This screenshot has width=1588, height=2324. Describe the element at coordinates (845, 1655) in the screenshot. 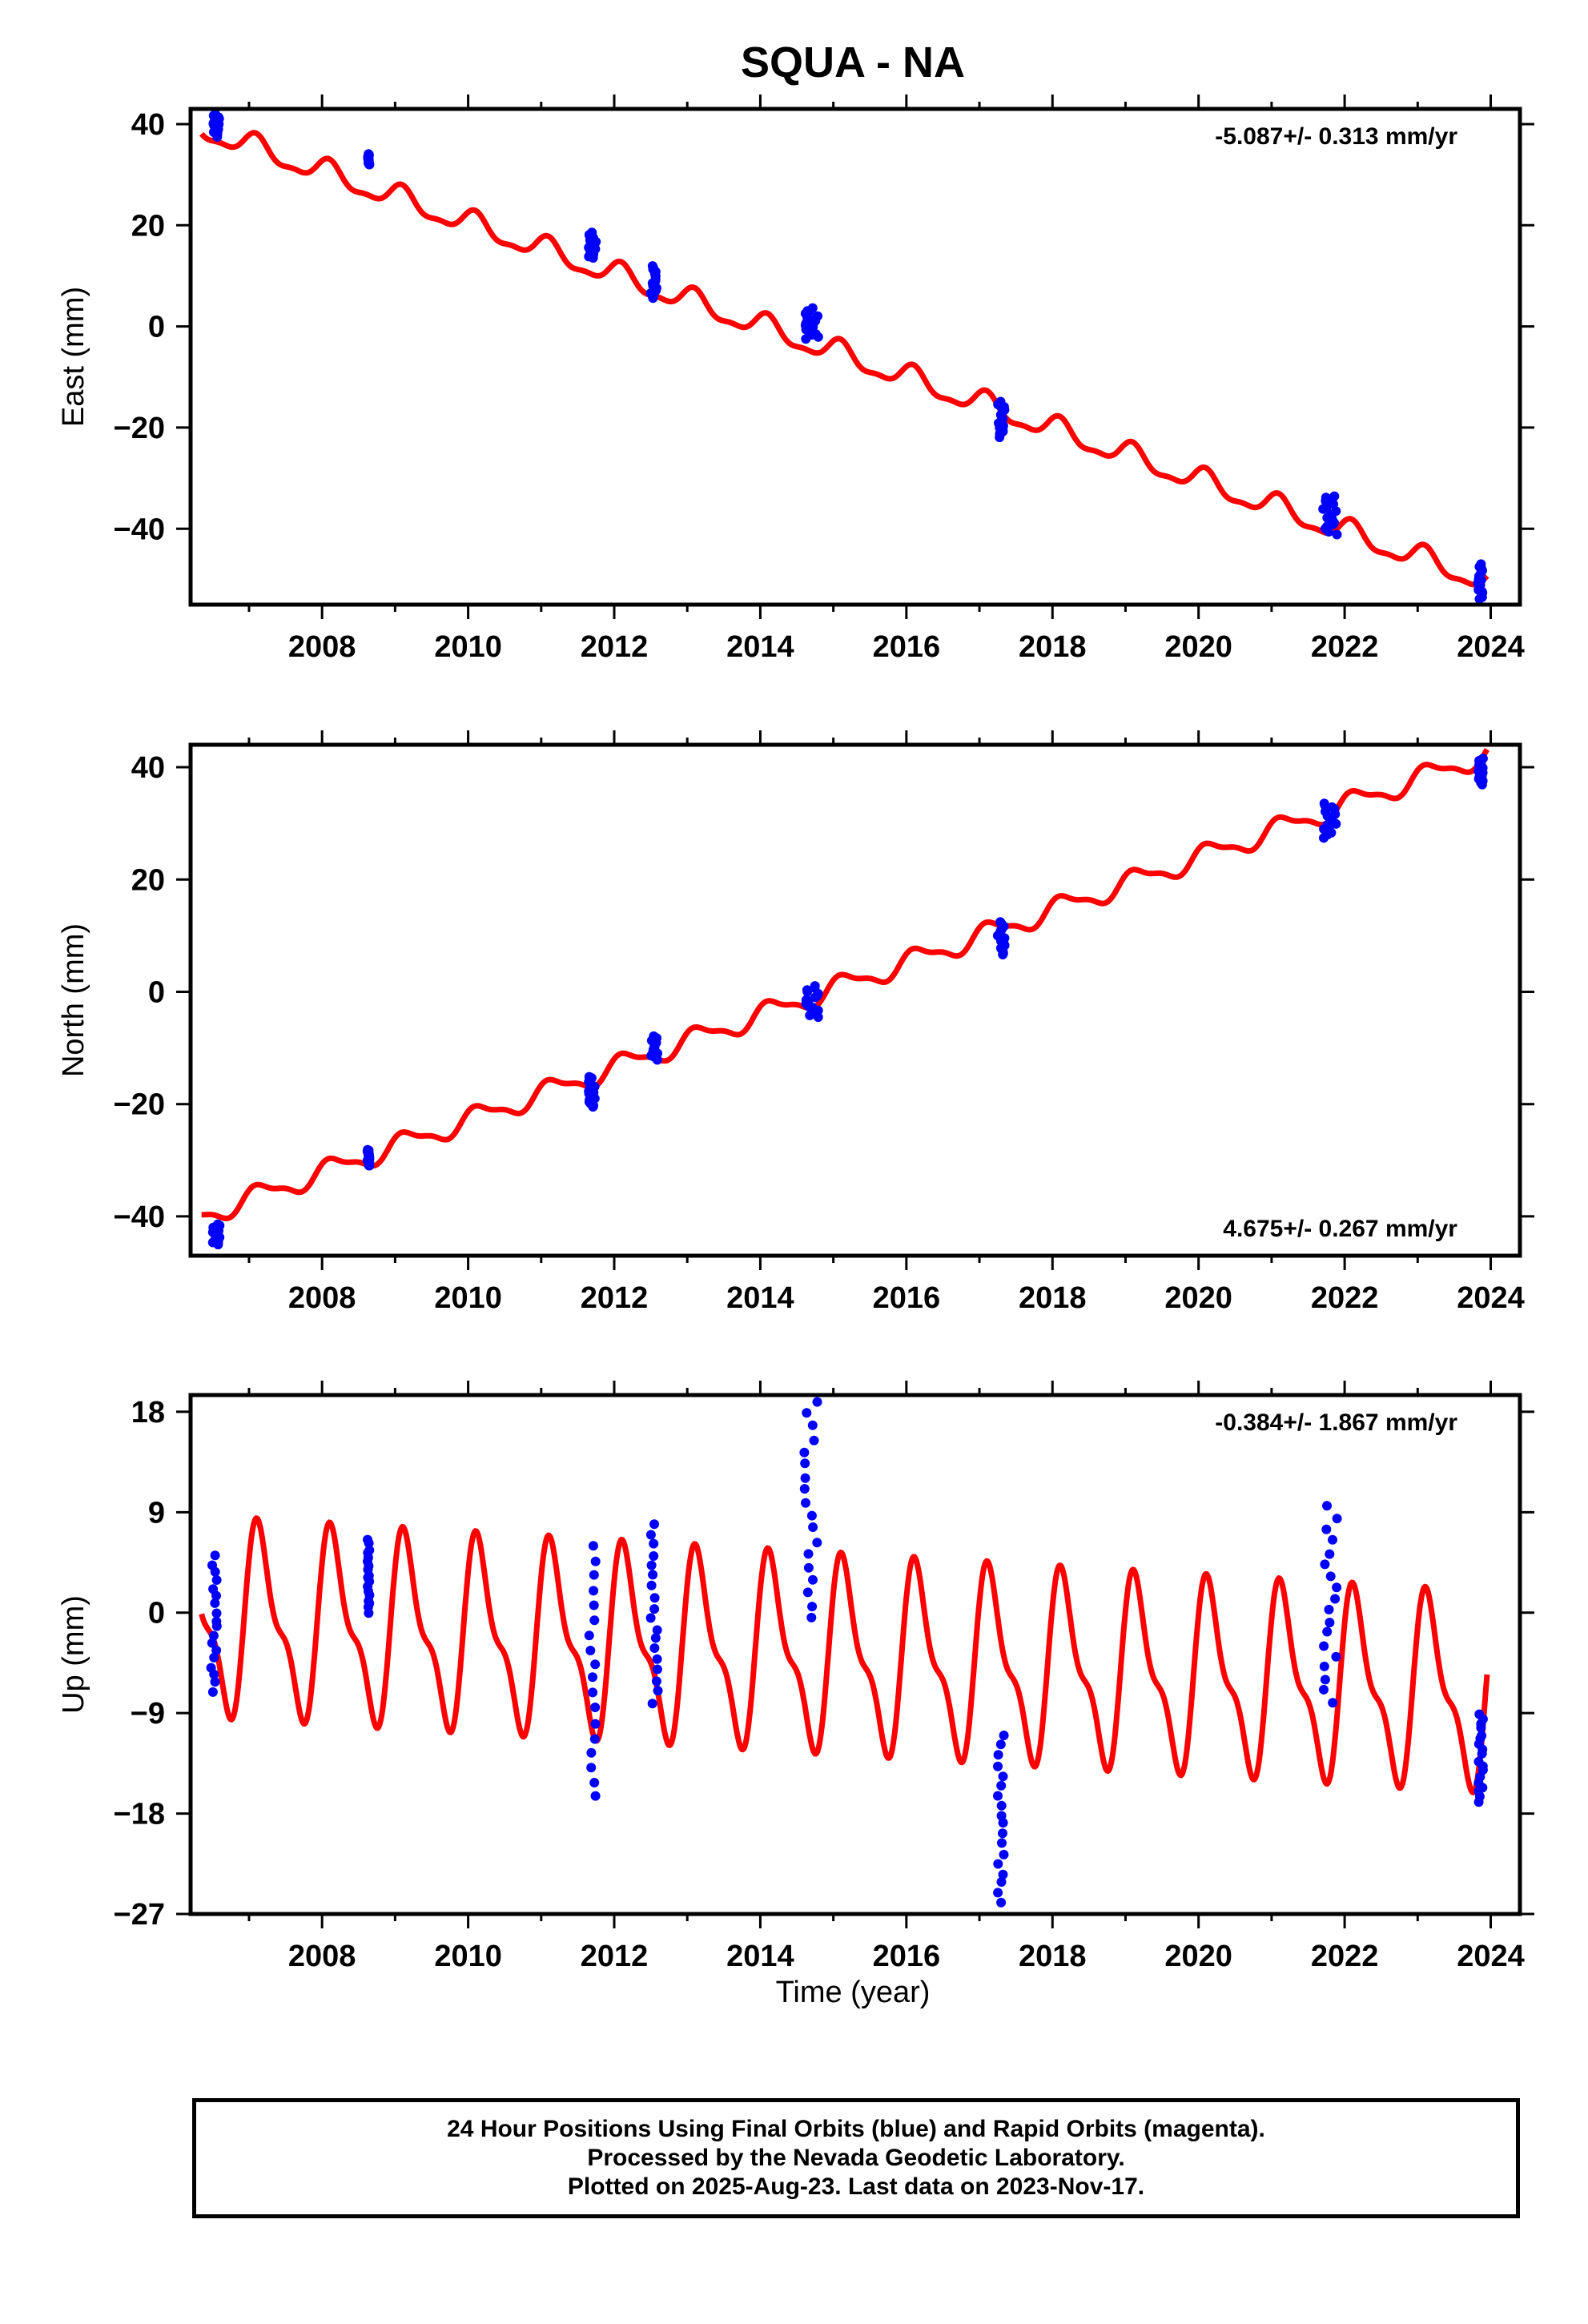

I see `model-fit-line` at that location.